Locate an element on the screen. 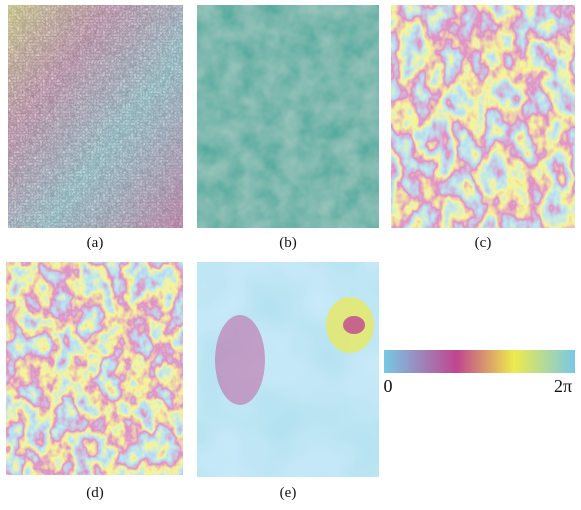  panel-a is located at coordinates (95, 116).